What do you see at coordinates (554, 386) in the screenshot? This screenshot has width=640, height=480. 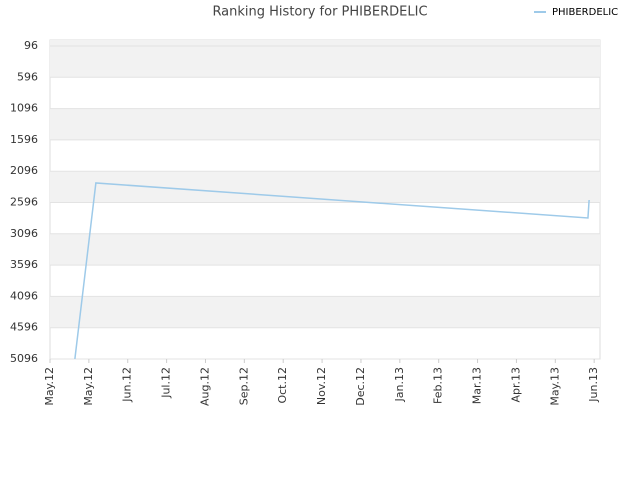 I see `x-tick-label: May.13` at bounding box center [554, 386].